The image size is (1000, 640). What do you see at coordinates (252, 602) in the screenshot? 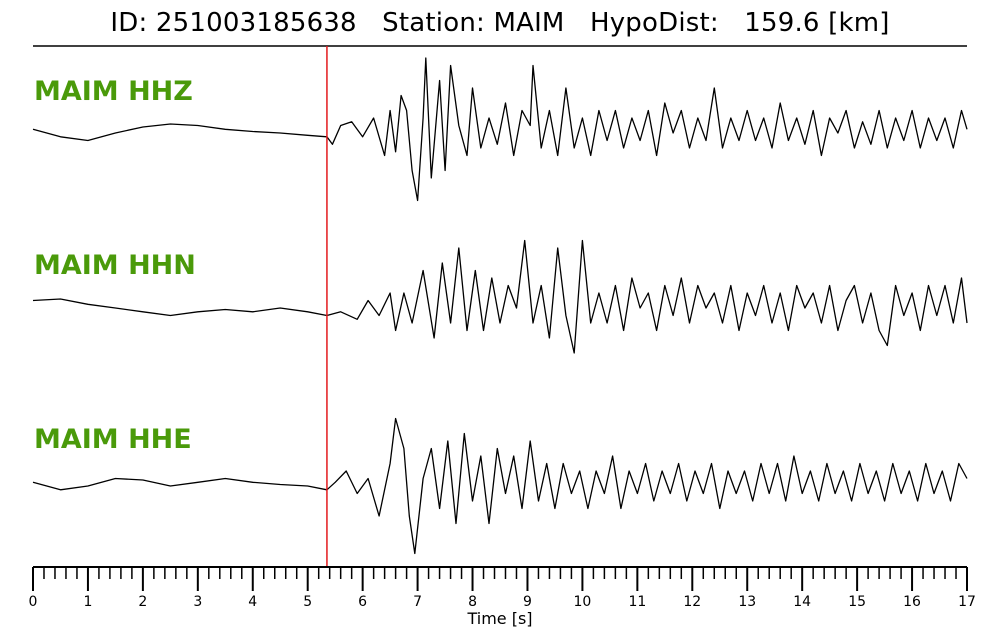
I see `x-tick-label: 4` at bounding box center [252, 602].